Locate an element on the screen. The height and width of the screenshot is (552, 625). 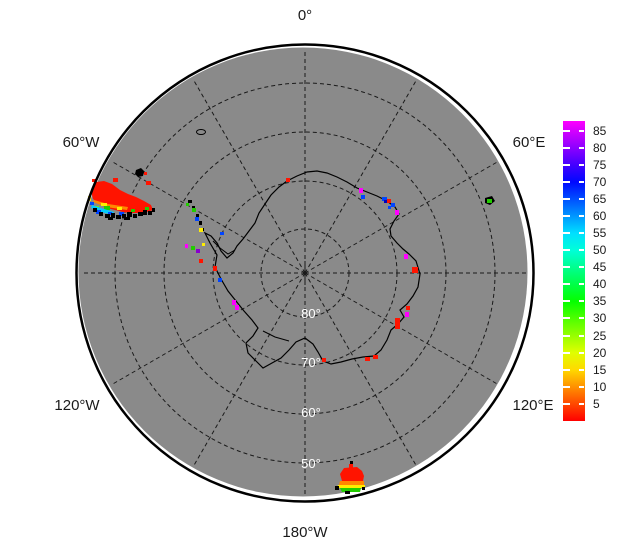
colorbar-tick-label: 80 is located at coordinates (600, 147).